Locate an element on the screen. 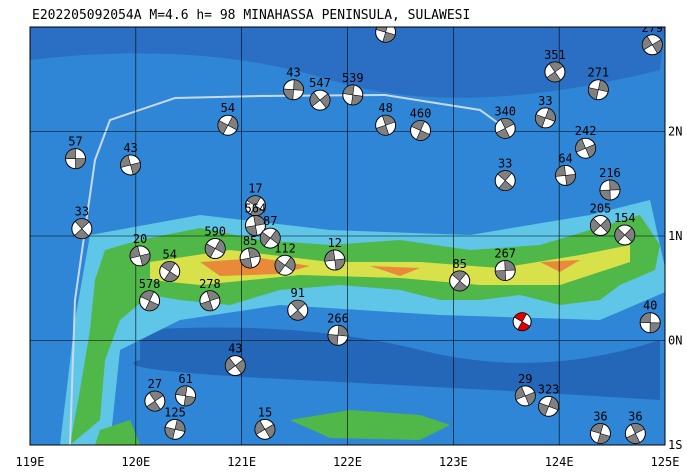 This screenshot has width=687, height=475. depth-label: 64 is located at coordinates (565, 158).